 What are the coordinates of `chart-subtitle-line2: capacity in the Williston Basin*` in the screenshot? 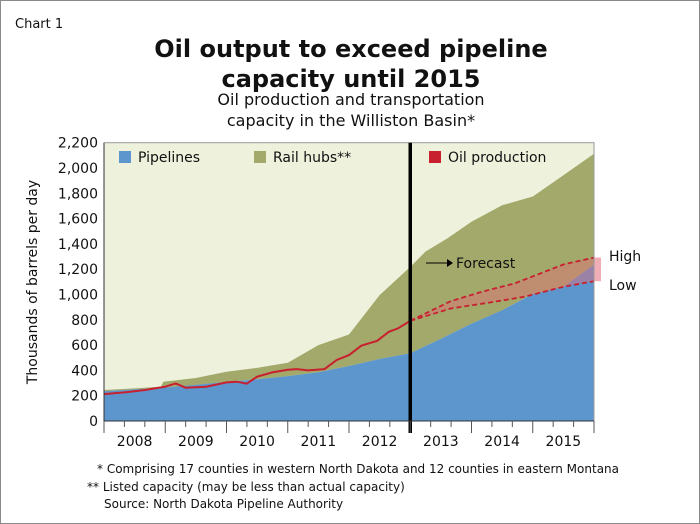 It's located at (351, 120).